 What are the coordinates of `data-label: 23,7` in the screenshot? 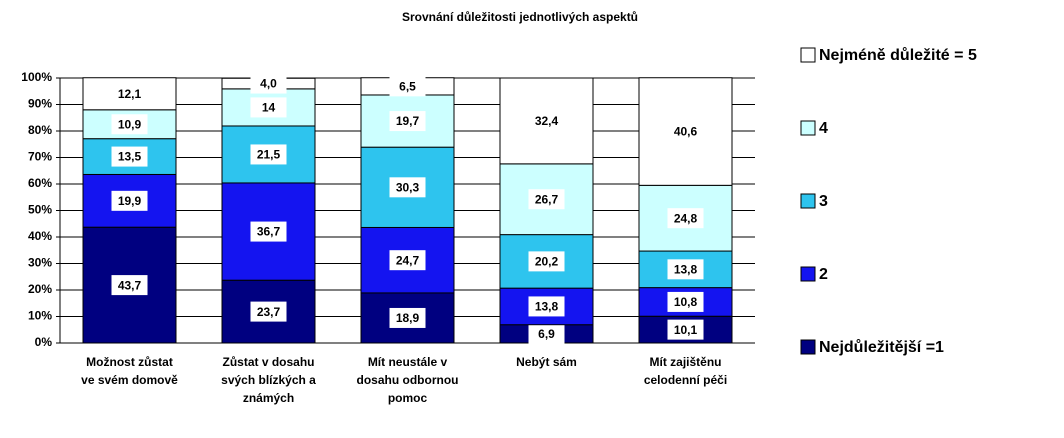 It's located at (269, 312).